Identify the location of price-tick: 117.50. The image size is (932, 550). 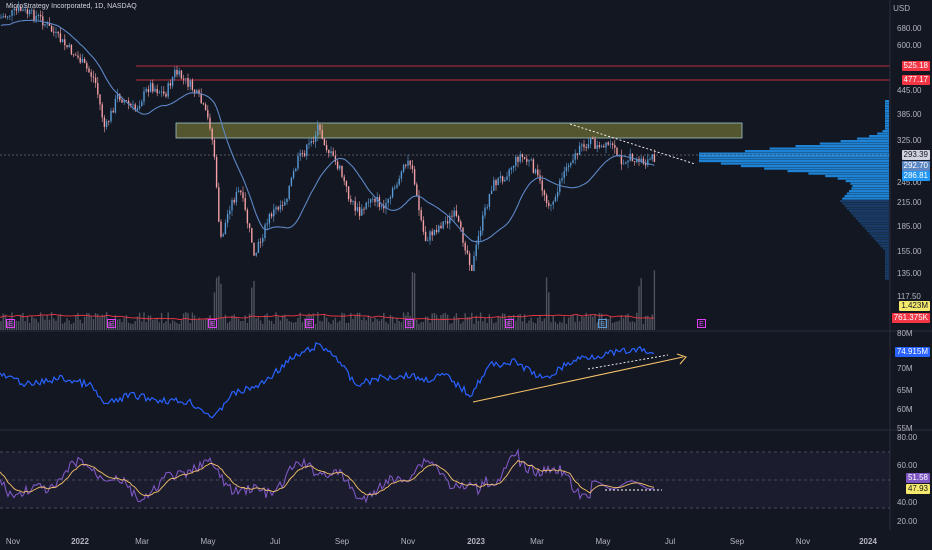
(909, 296).